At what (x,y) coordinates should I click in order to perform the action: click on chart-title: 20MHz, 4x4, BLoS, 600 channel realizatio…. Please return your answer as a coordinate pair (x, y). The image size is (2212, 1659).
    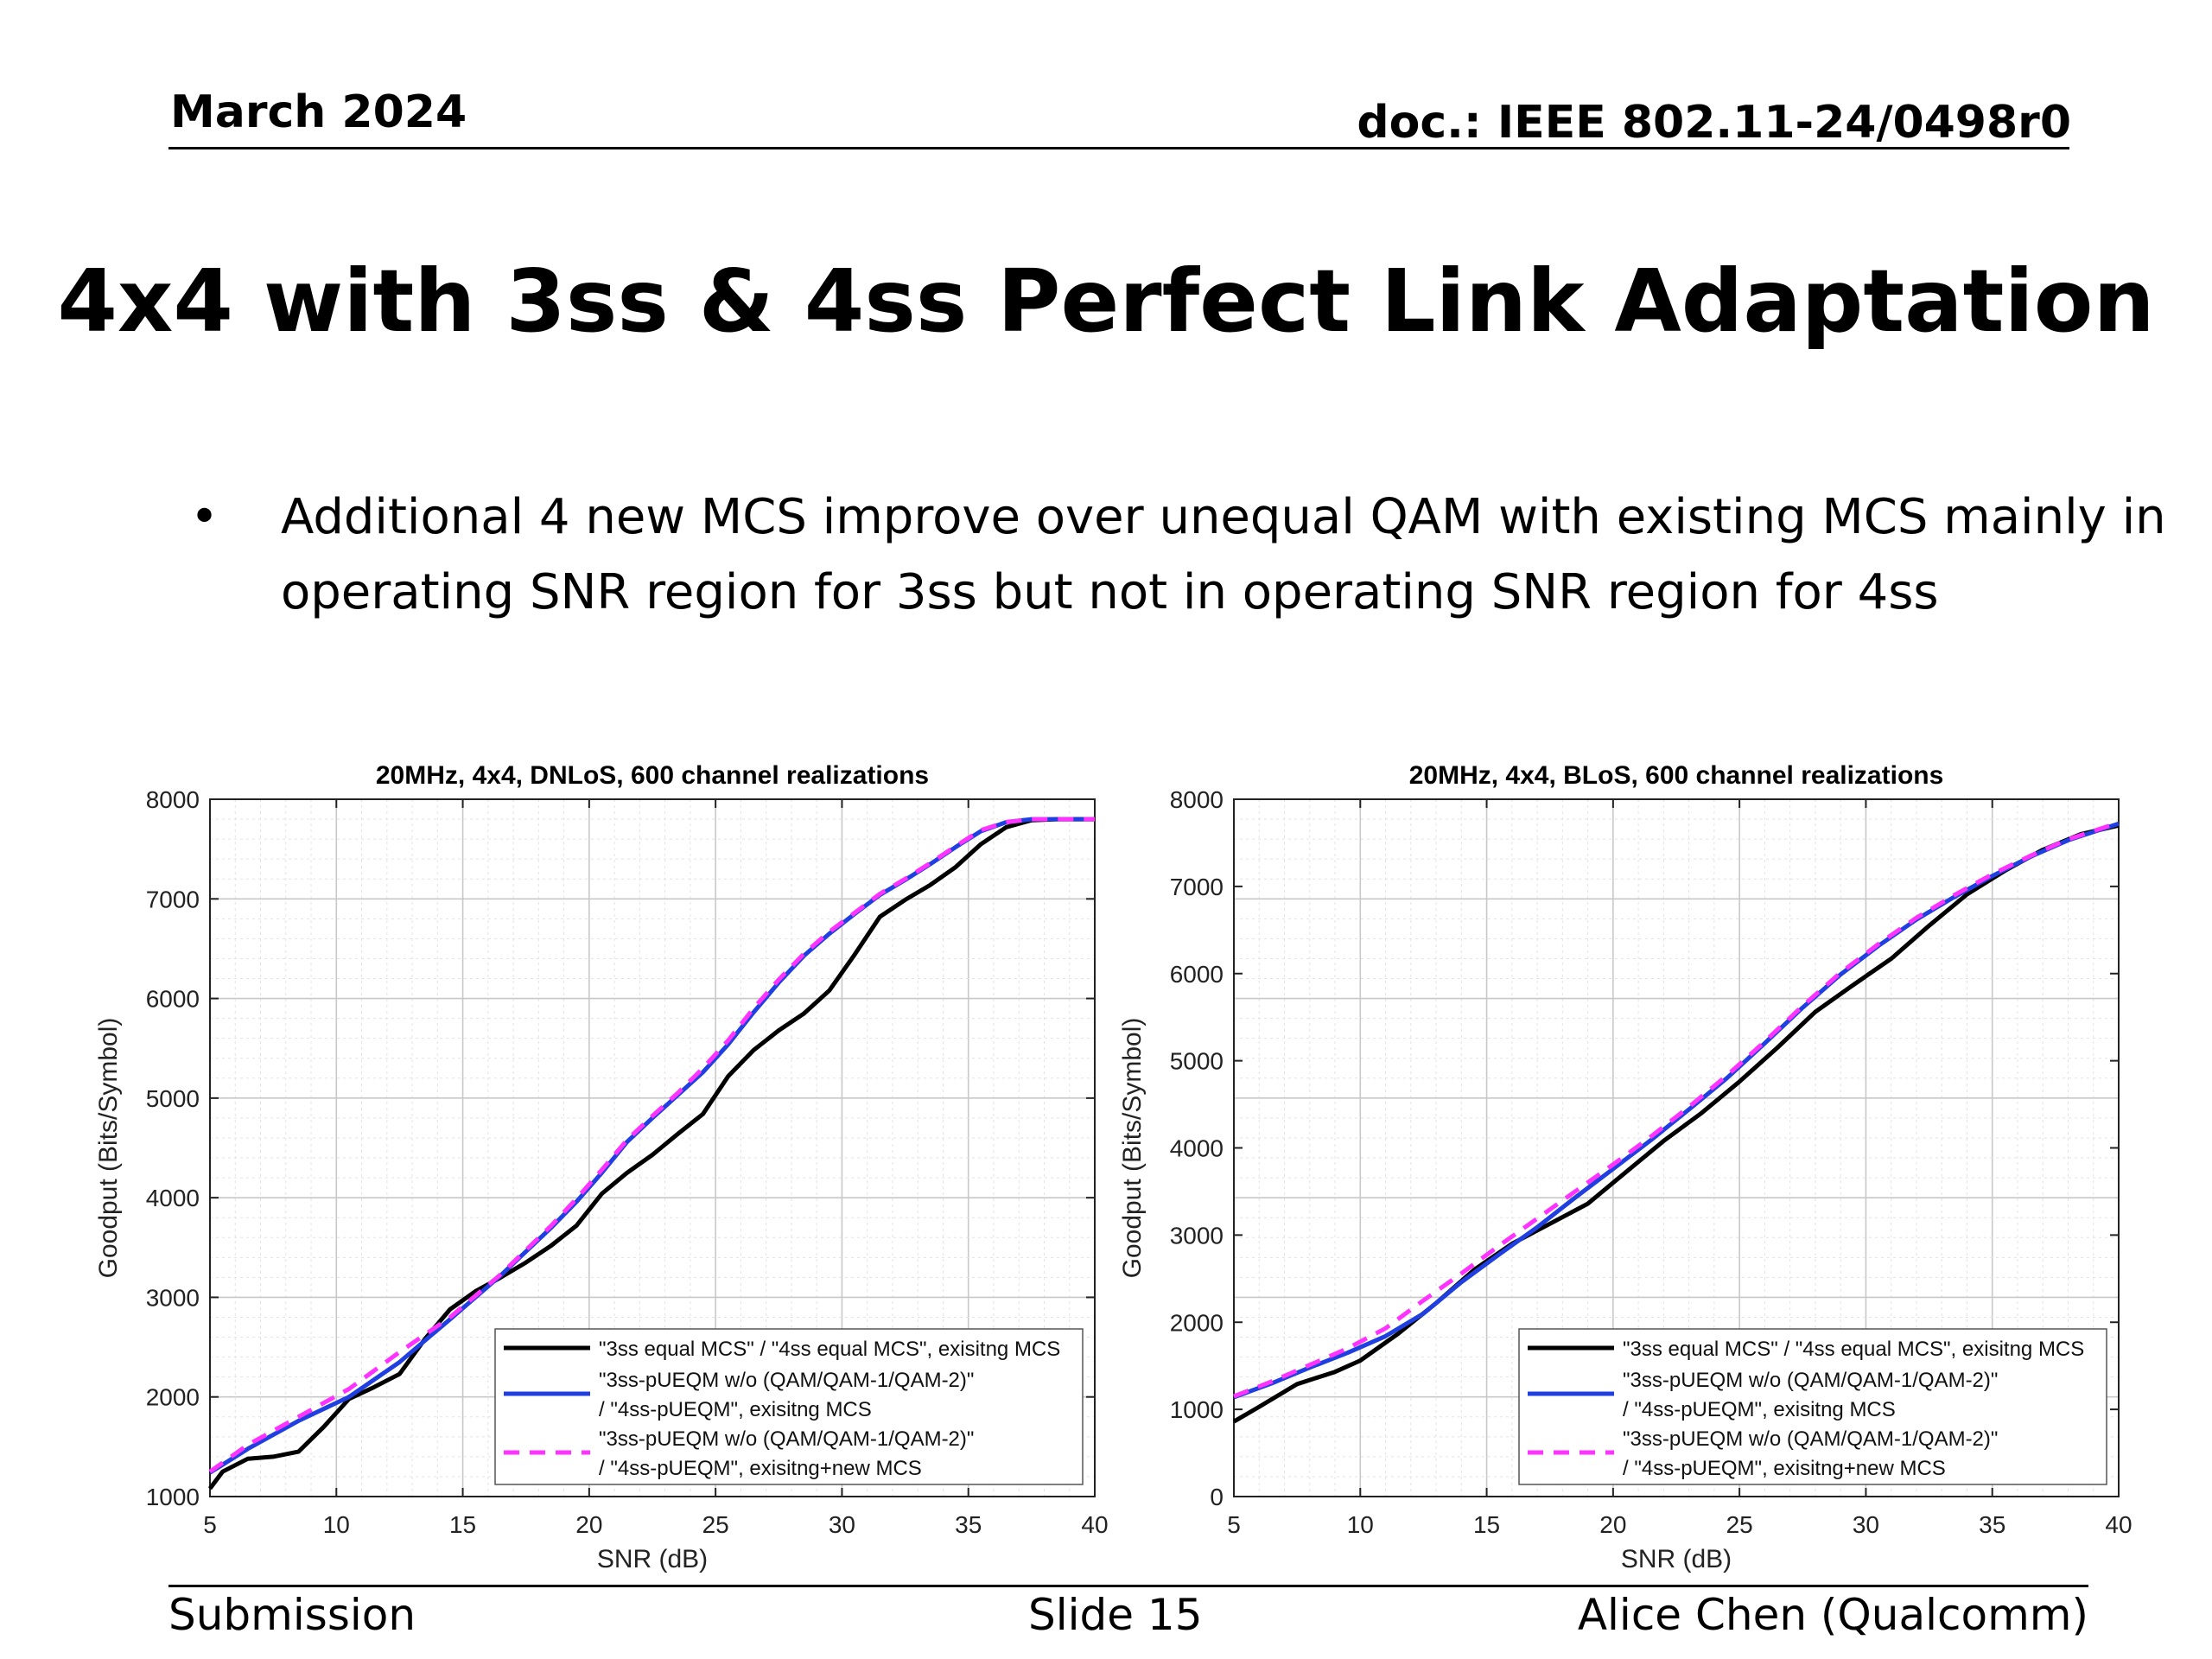
    Looking at the image, I should click on (1676, 775).